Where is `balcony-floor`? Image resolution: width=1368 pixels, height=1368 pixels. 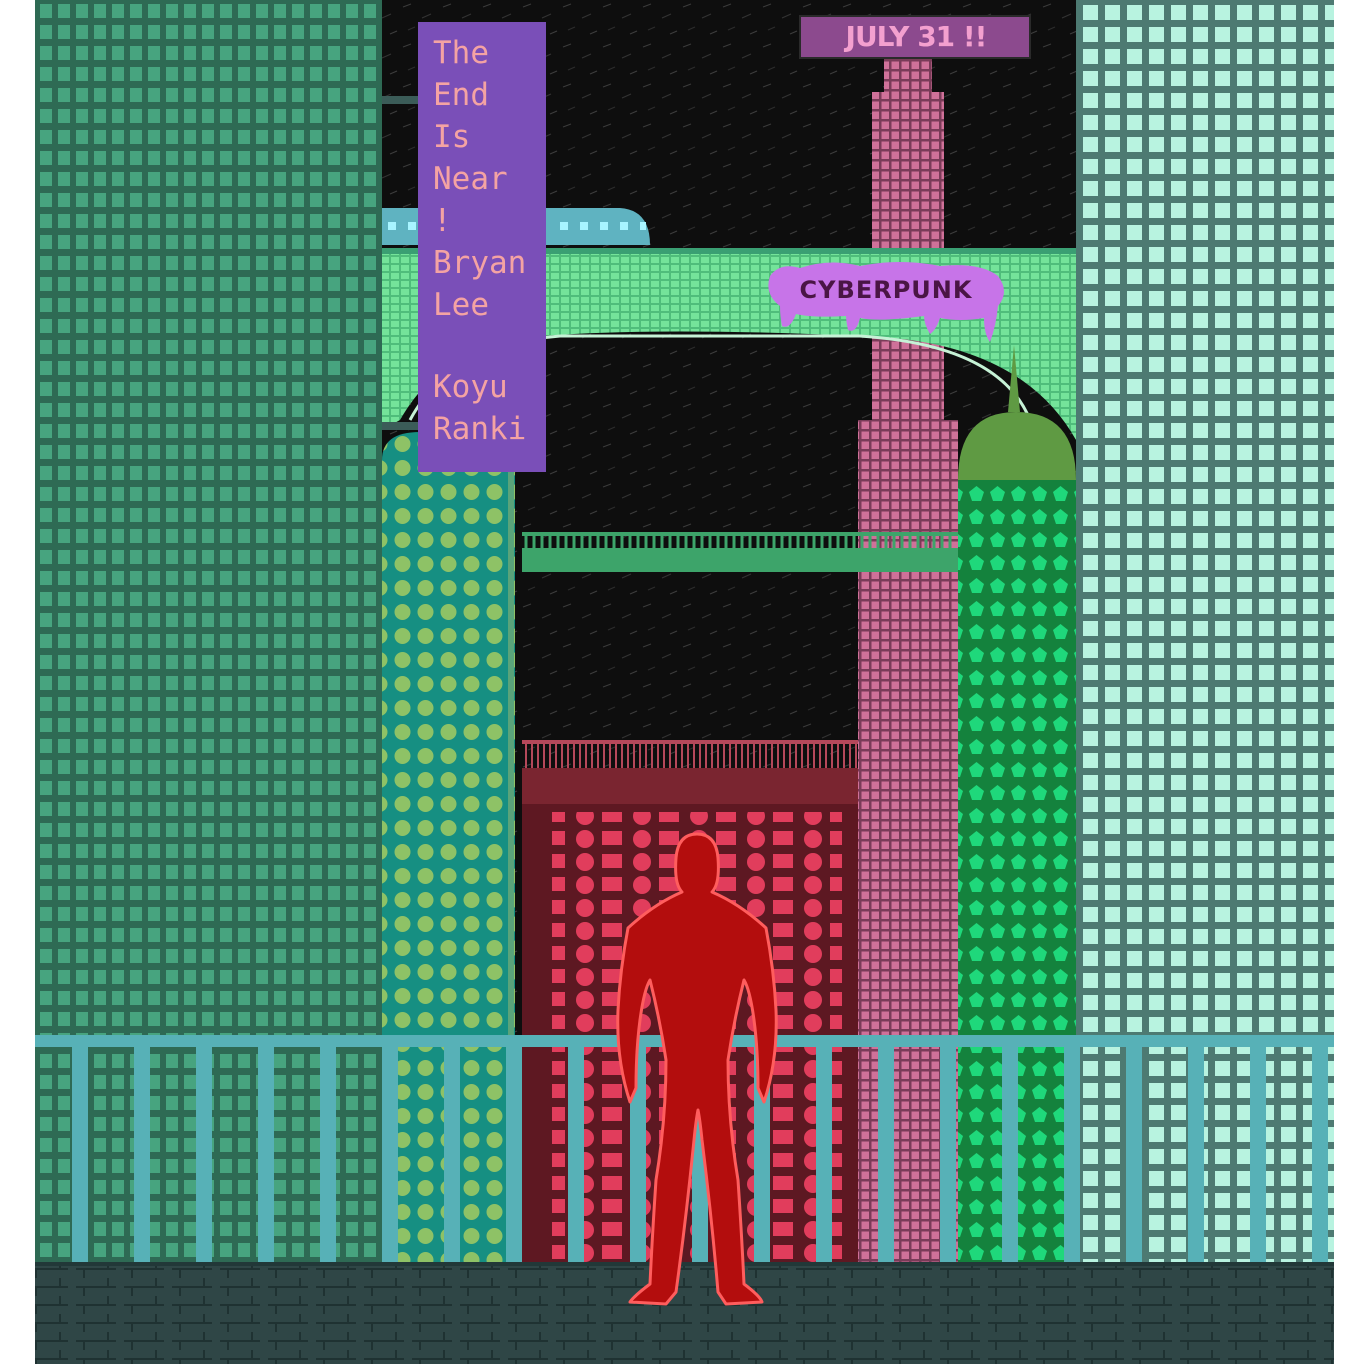
balcony-floor is located at coordinates (684, 1313).